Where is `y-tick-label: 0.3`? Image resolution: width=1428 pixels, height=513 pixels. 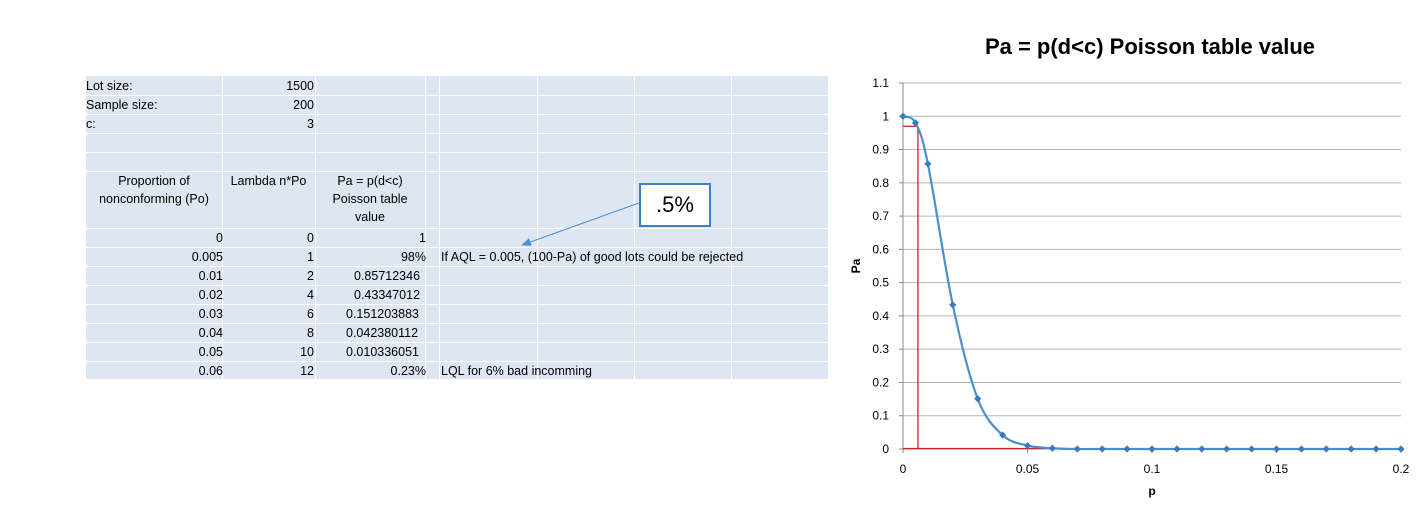
y-tick-label: 0.3 is located at coordinates (880, 349).